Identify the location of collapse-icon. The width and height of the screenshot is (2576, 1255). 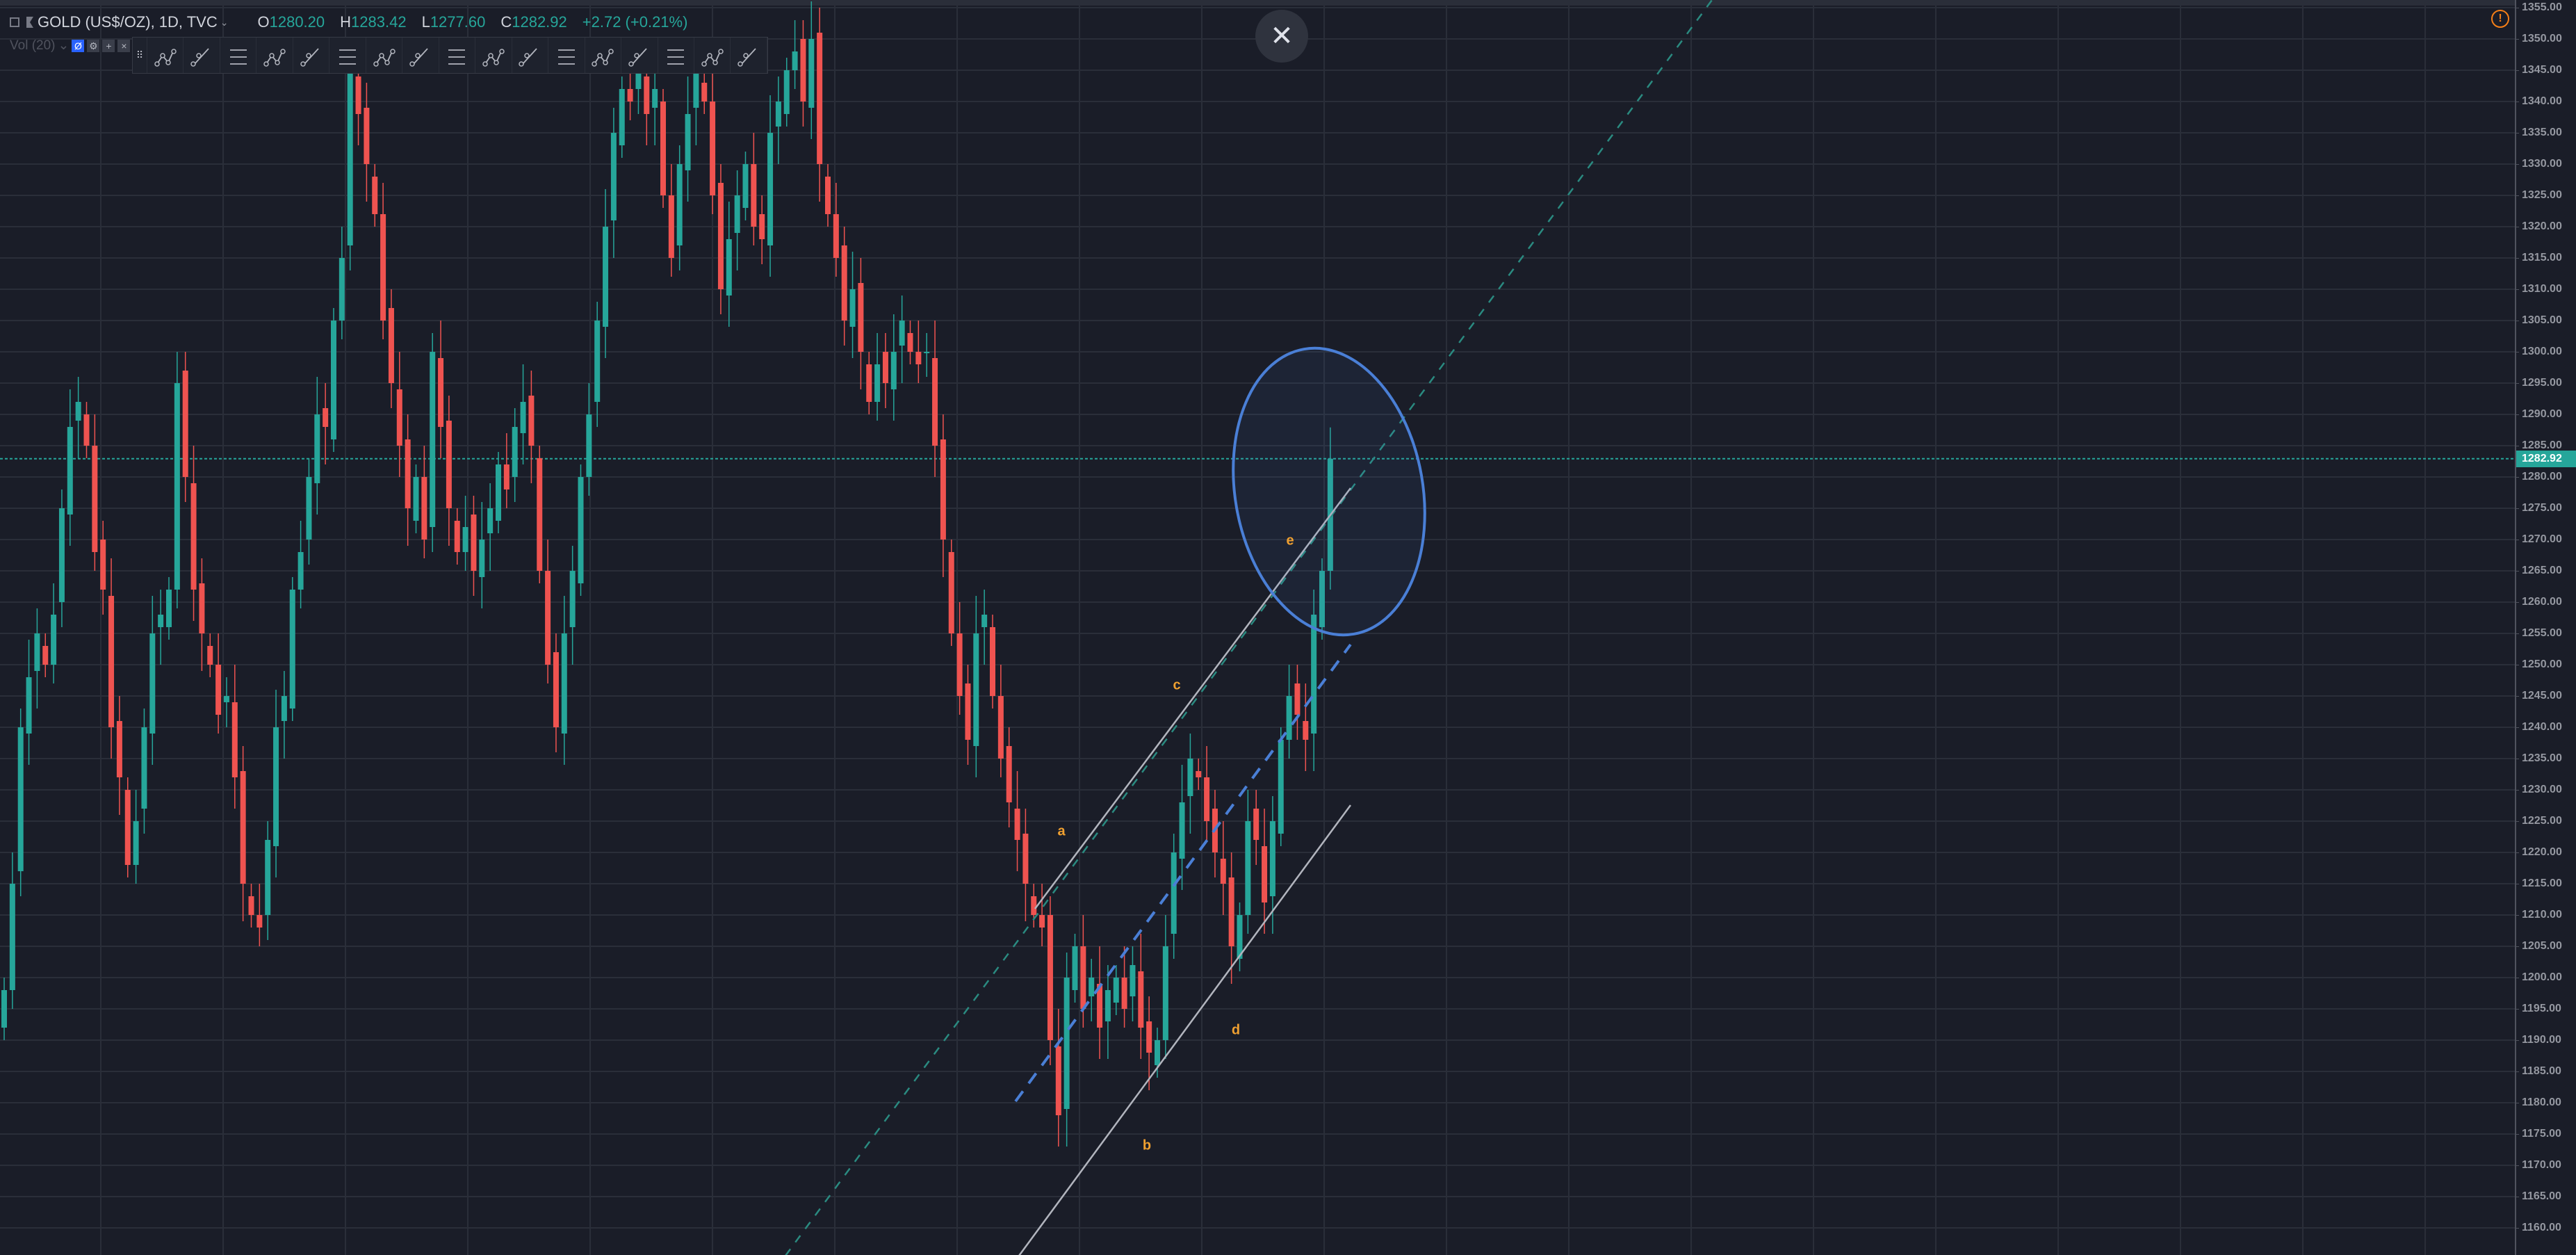
(14, 22).